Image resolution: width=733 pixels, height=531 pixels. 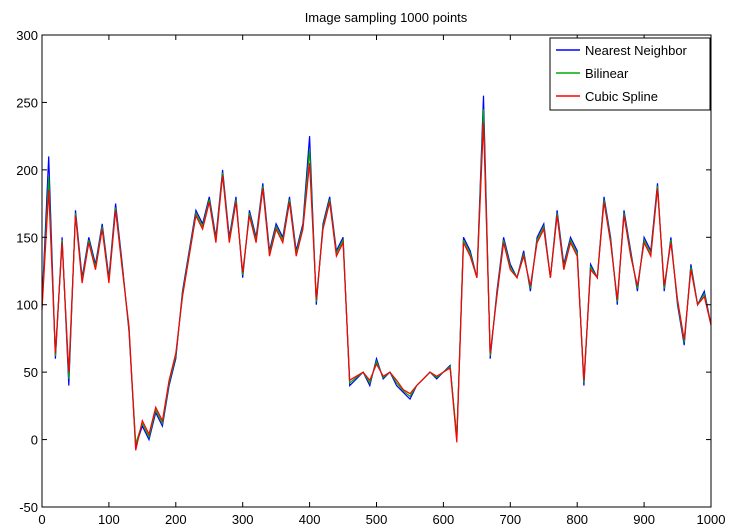 I want to click on x-tick-label: 100, so click(x=109, y=519).